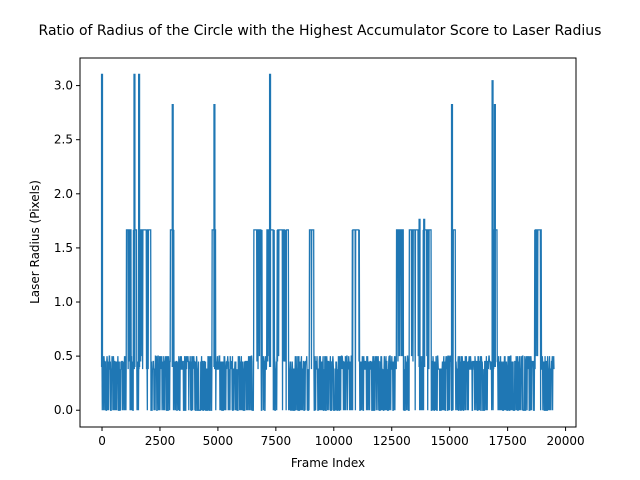 The height and width of the screenshot is (480, 640). What do you see at coordinates (63, 140) in the screenshot?
I see `y-tick-label: 2.5` at bounding box center [63, 140].